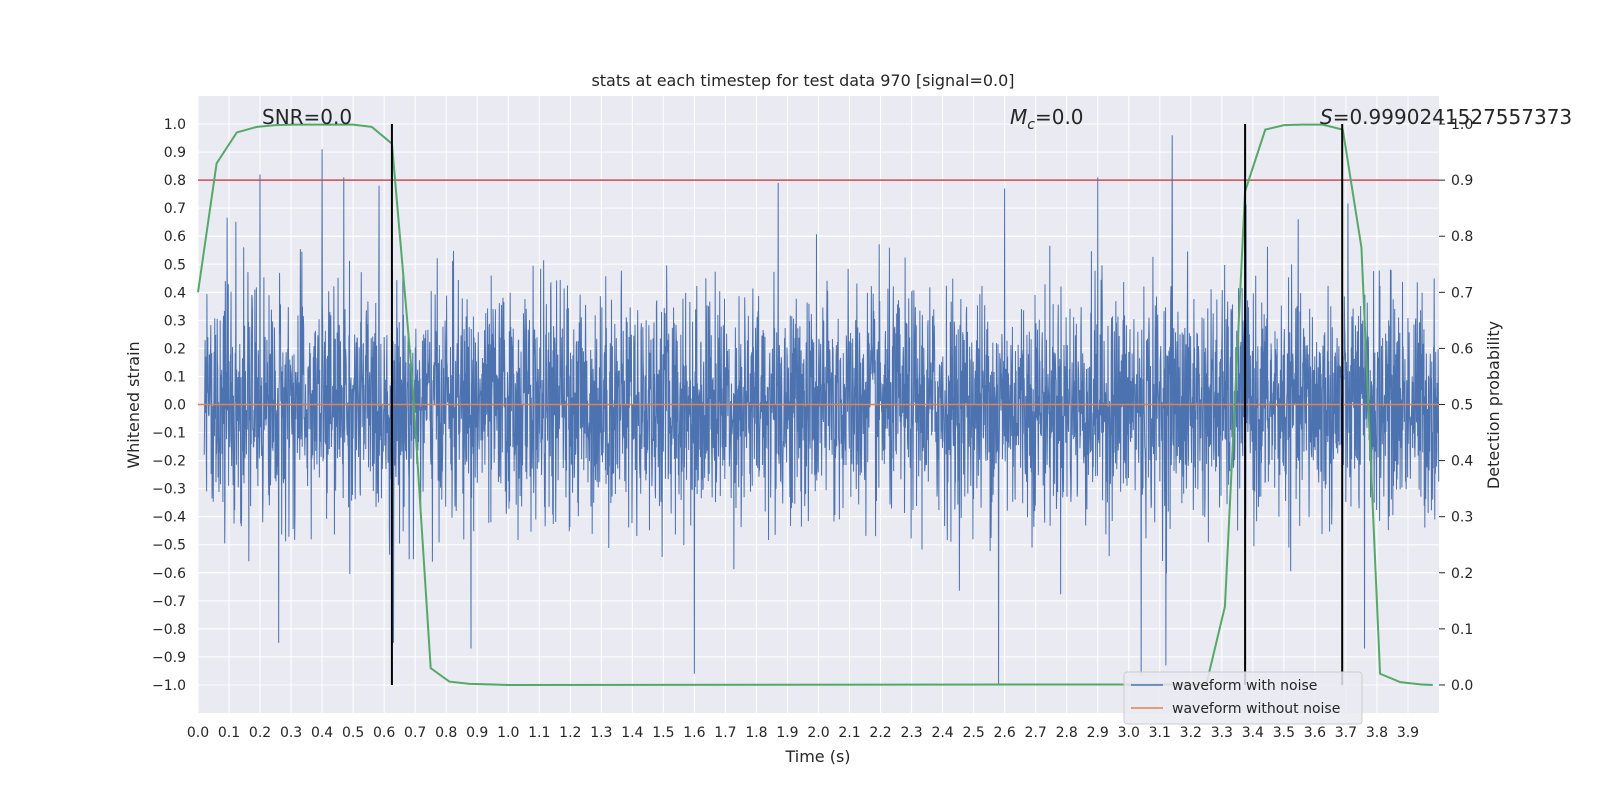 Image resolution: width=1600 pixels, height=800 pixels. Describe the element at coordinates (1284, 733) in the screenshot. I see `x-tick-label: 3.5` at that location.